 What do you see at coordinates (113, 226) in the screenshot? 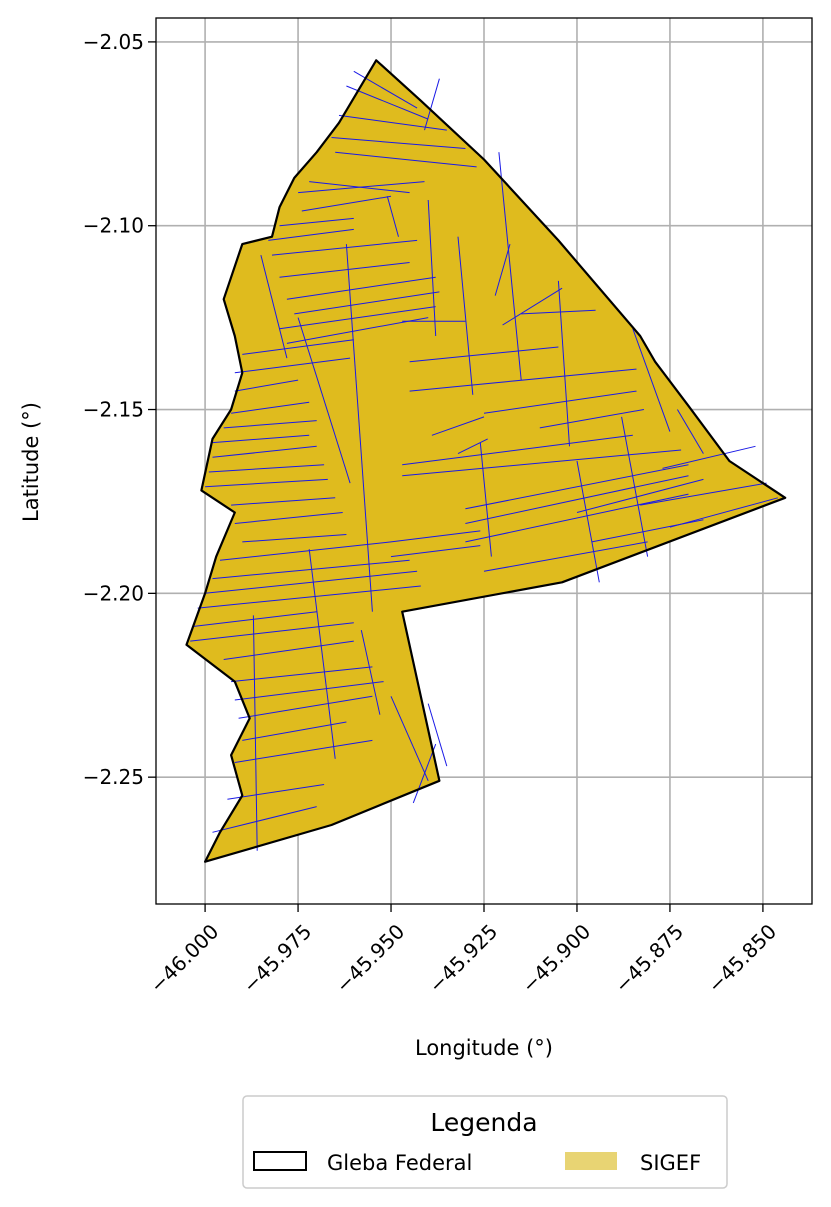
I see `y-tick-label: −2.10` at bounding box center [113, 226].